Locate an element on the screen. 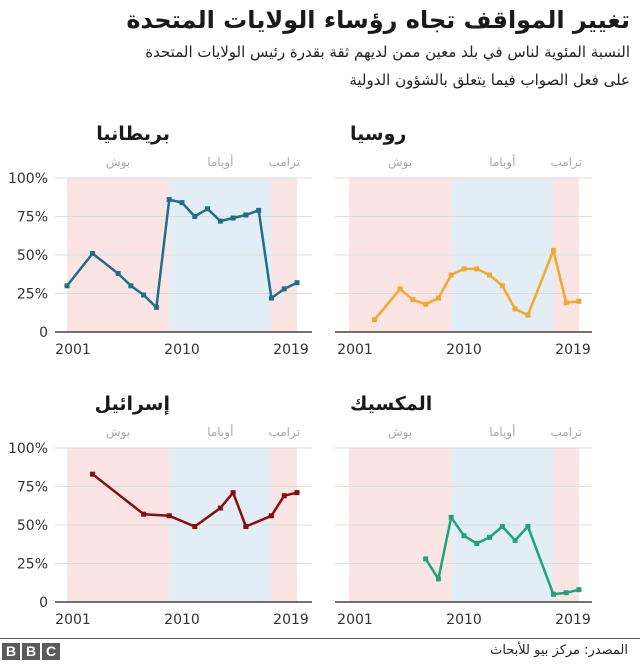  panel-title-israel: إسرائيل is located at coordinates (132, 404).